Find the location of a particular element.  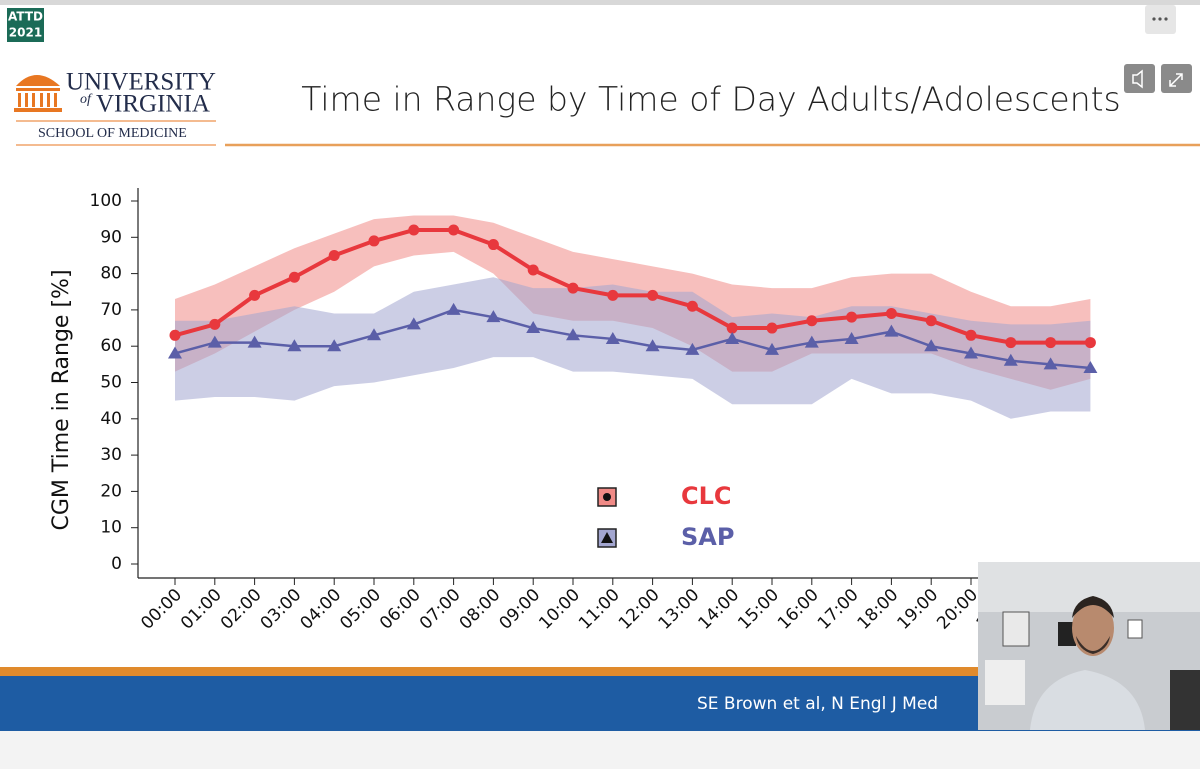

speaker-video is located at coordinates (1089, 646).